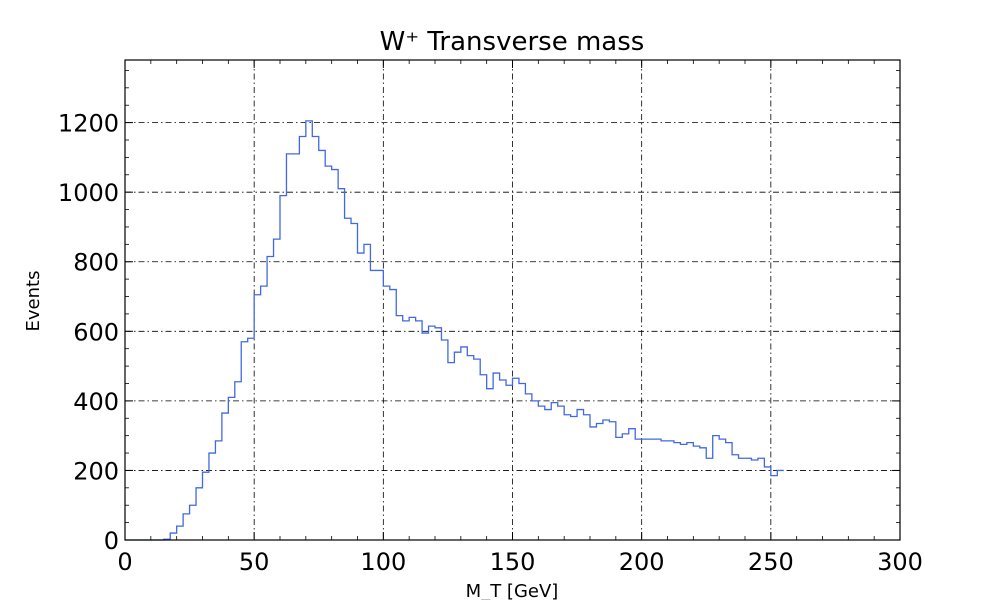 Image resolution: width=1000 pixels, height=600 pixels. I want to click on y-tick-label: 800, so click(96, 263).